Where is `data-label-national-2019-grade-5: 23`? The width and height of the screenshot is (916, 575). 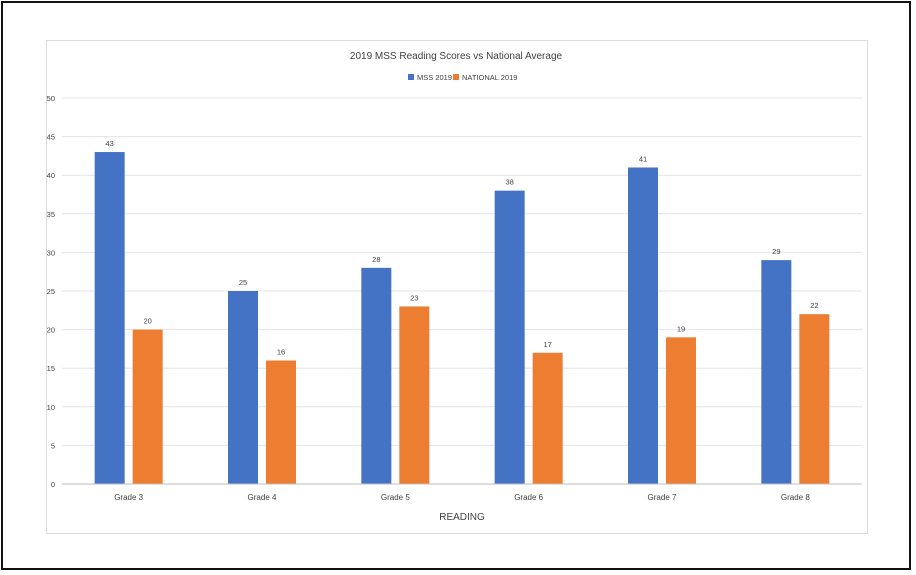 data-label-national-2019-grade-5: 23 is located at coordinates (414, 297).